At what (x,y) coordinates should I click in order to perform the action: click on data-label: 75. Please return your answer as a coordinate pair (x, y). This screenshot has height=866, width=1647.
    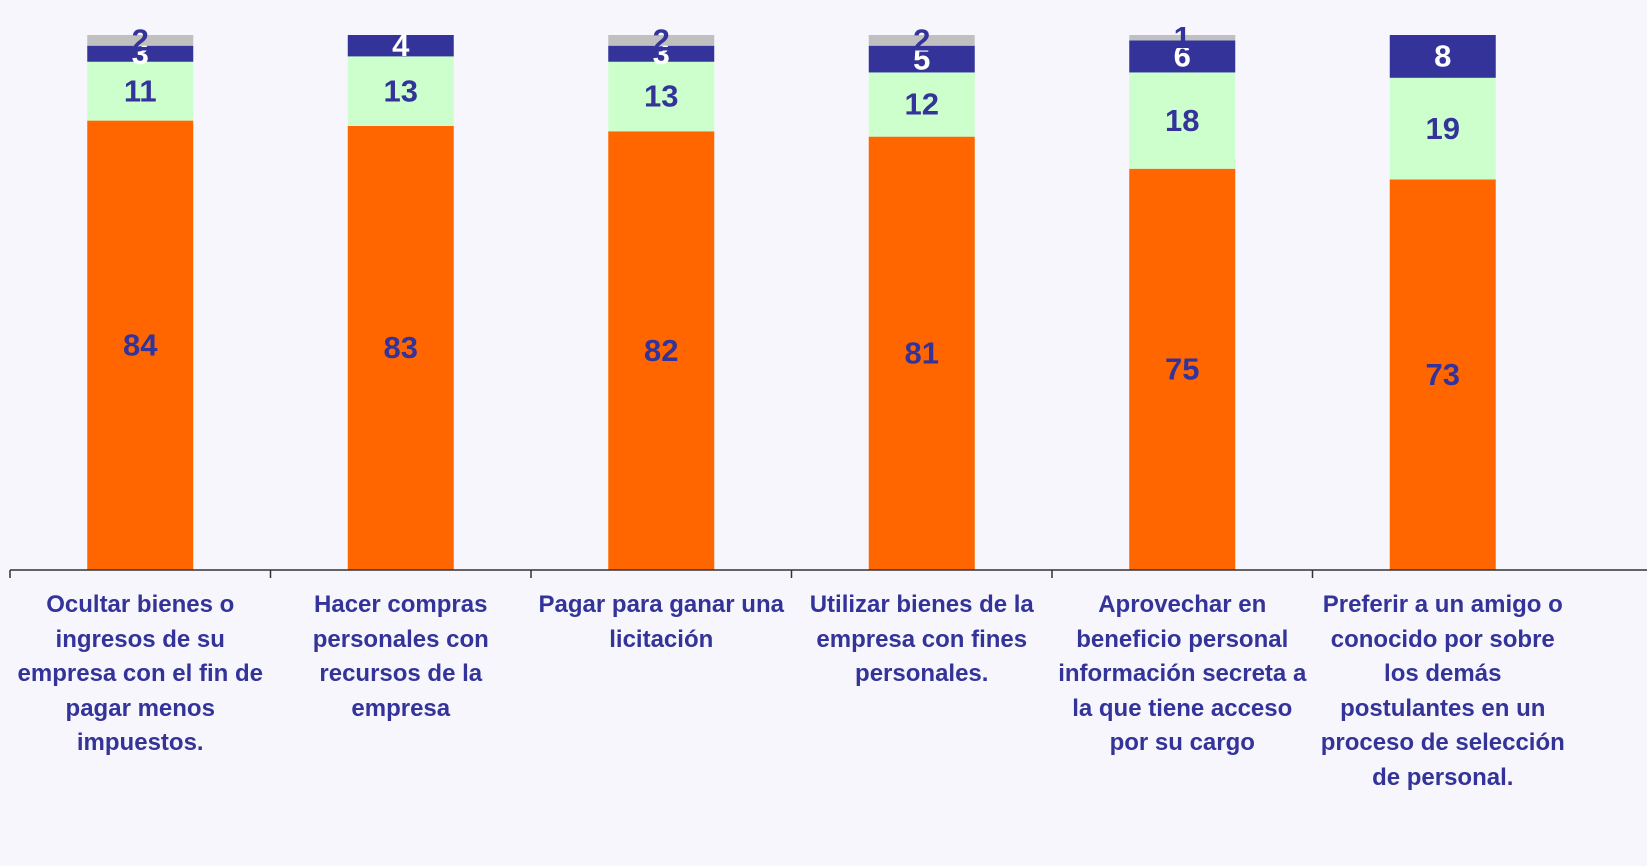
    Looking at the image, I should click on (1182, 369).